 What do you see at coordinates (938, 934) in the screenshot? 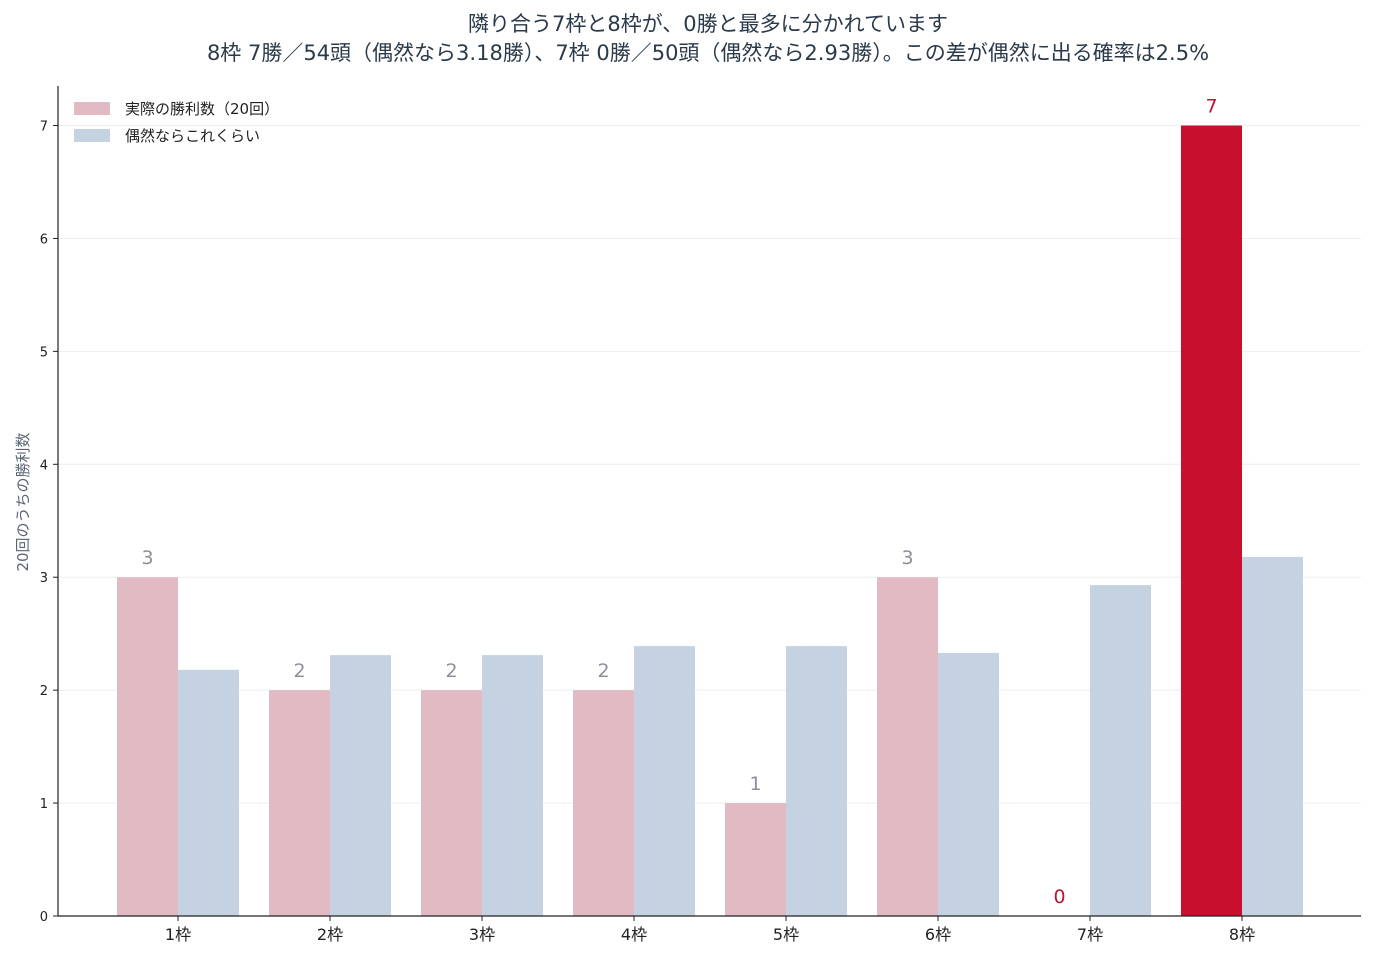
I see `x-tick-label: 6枠` at bounding box center [938, 934].